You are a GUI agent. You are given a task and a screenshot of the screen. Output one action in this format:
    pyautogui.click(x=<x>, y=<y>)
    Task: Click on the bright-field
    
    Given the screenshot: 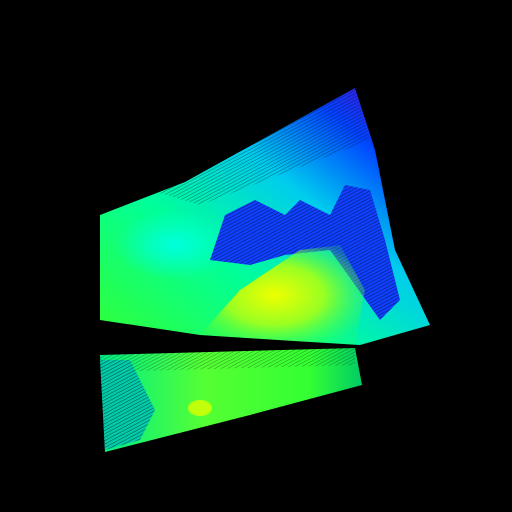 What is the action you would take?
    pyautogui.click(x=282, y=295)
    